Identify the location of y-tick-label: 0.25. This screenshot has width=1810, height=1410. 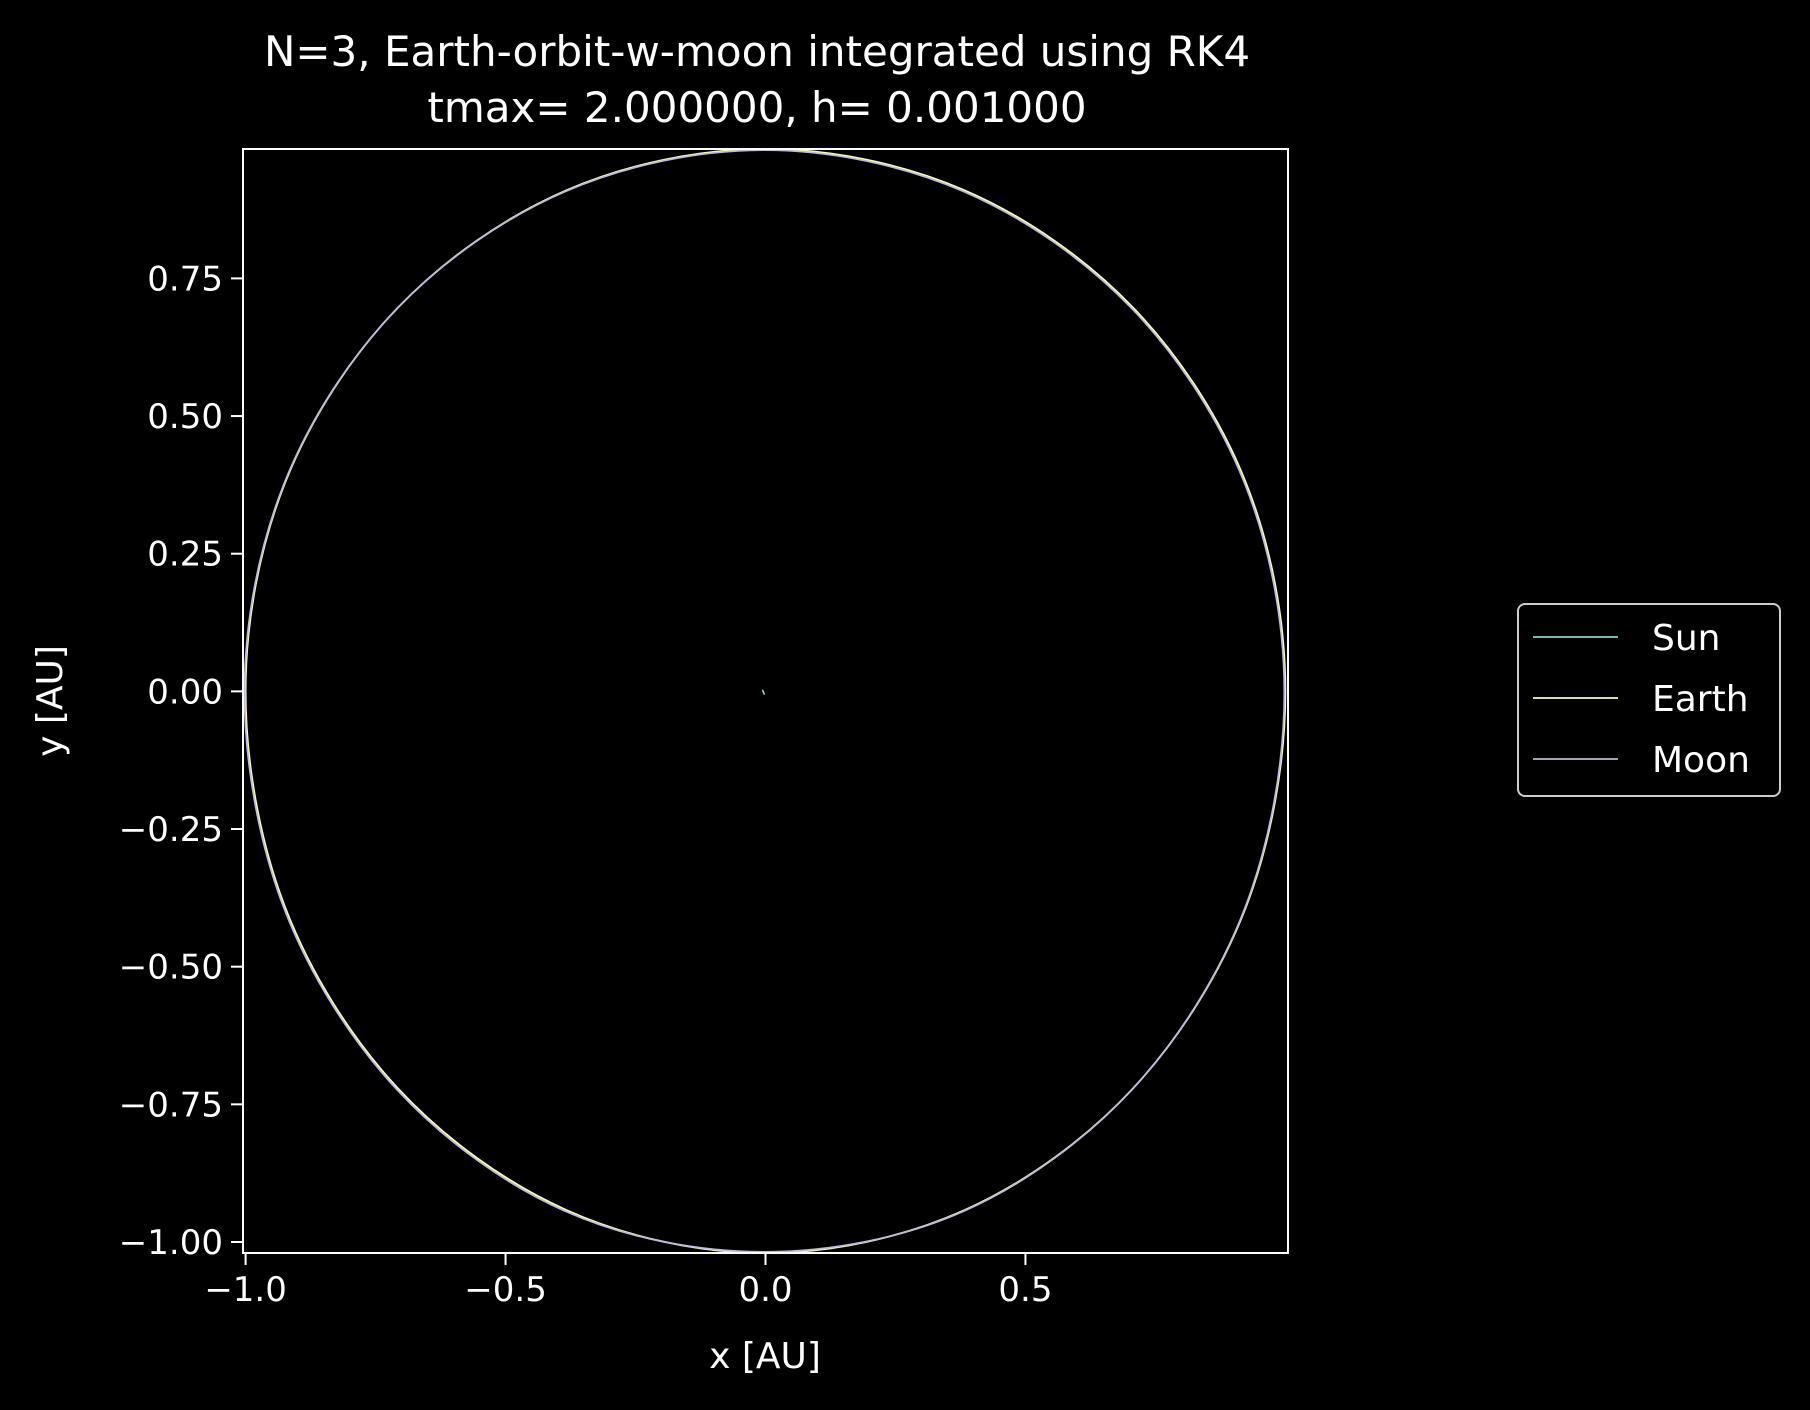
(185, 555).